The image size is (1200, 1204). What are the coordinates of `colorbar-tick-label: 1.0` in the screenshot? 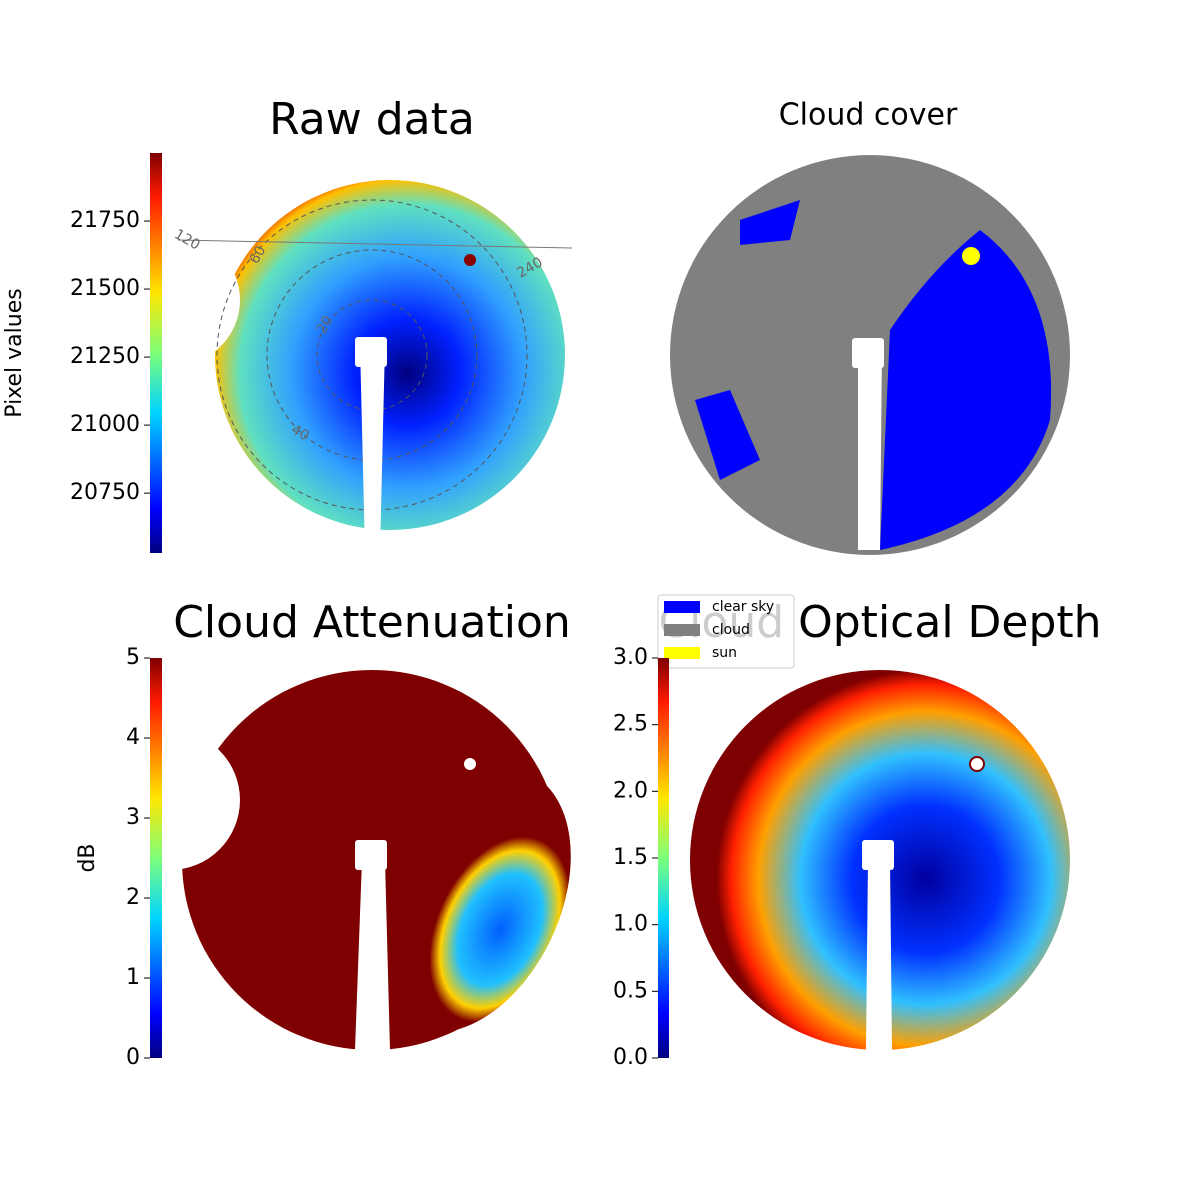 It's located at (630, 924).